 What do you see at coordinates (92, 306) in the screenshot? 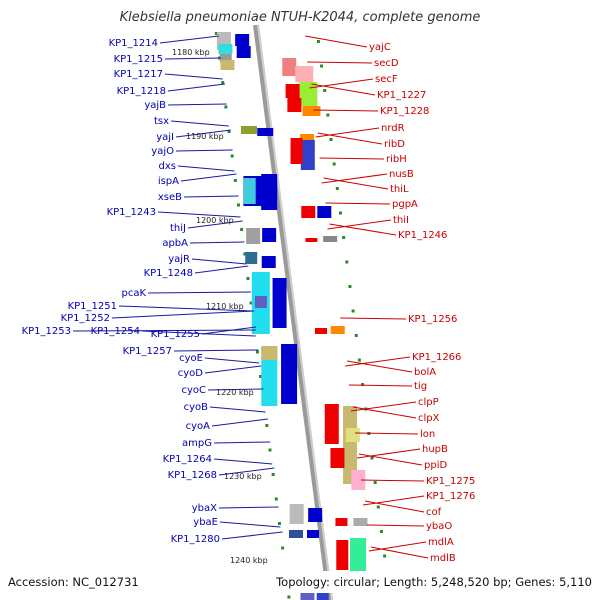
I see `left-gene-label: KP1_1251` at bounding box center [92, 306].